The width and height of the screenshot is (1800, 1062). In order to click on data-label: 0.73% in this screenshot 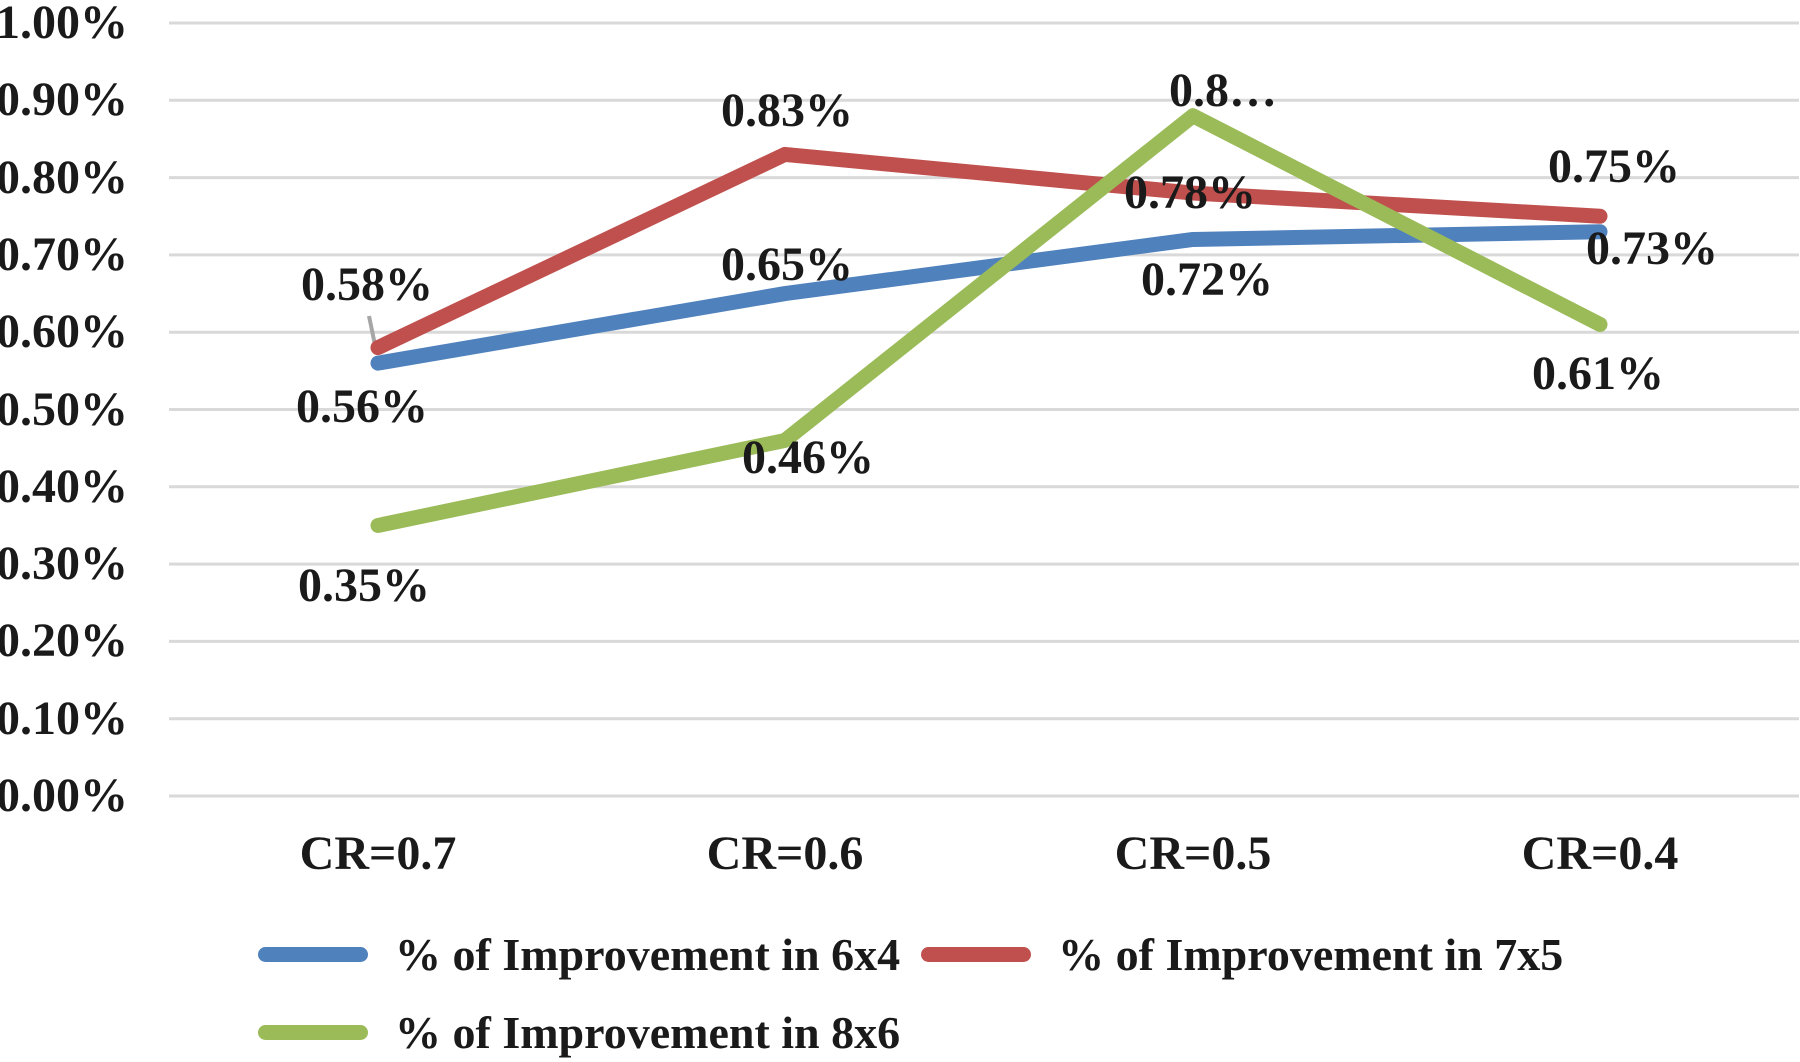, I will do `click(1652, 248)`.